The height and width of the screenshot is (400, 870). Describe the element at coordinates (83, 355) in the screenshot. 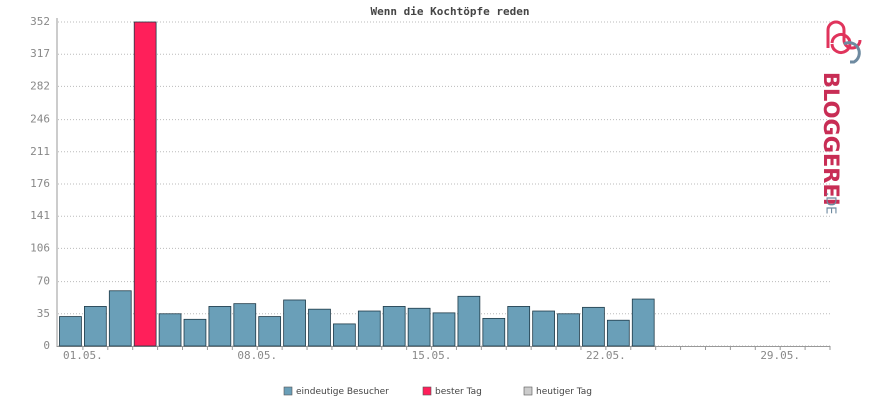

I see `x-tick-label: 01.05.` at that location.